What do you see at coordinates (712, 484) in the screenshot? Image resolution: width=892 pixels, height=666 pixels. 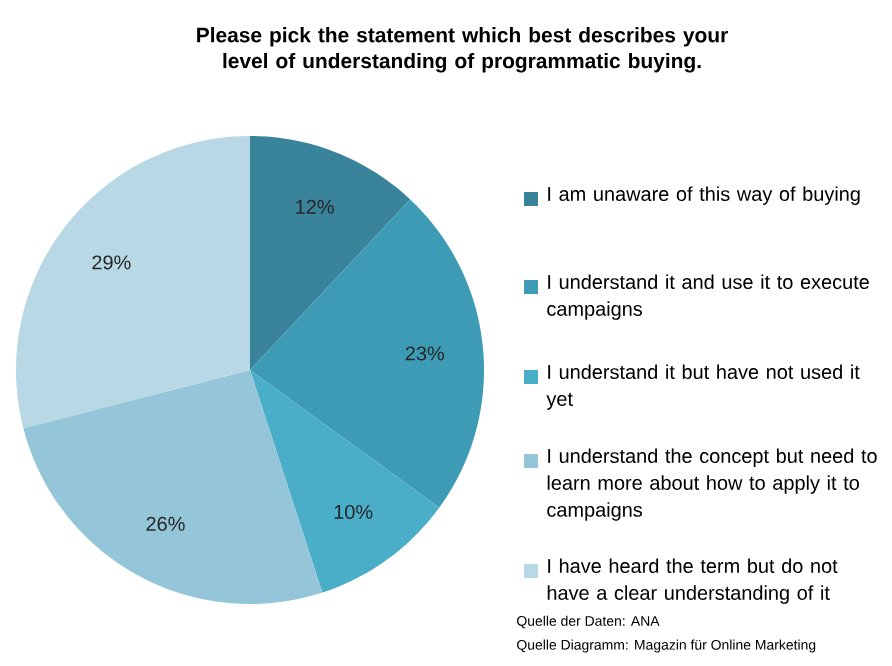 I see `legend-label: I understand the concept but need to learn more about how to apply it to campaigns` at bounding box center [712, 484].